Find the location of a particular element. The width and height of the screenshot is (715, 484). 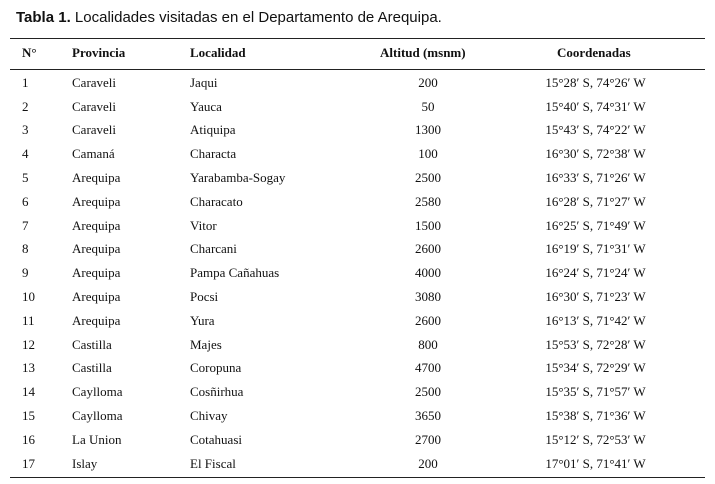

table-row: 6 Arequipa Characato 2580 16°28′ S, 71°27′ W is located at coordinates (357, 202).